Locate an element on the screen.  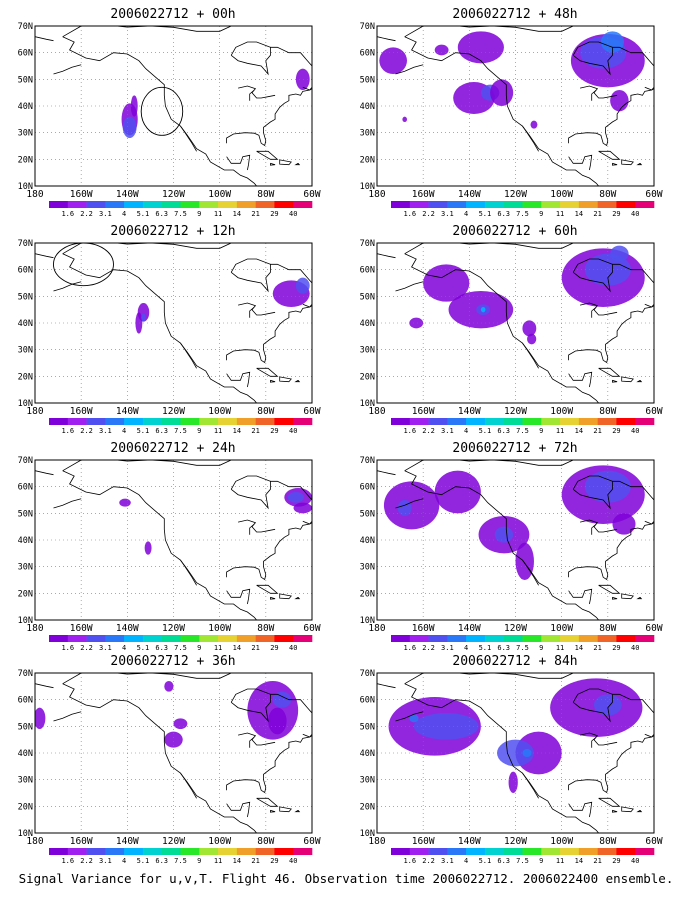
colorbar-label: 5.1 is located at coordinates (143, 431).